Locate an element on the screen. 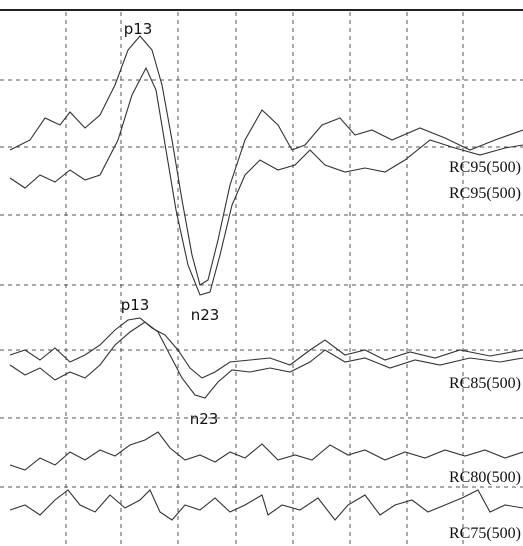  trace-label: RC75(500) is located at coordinates (485, 533).